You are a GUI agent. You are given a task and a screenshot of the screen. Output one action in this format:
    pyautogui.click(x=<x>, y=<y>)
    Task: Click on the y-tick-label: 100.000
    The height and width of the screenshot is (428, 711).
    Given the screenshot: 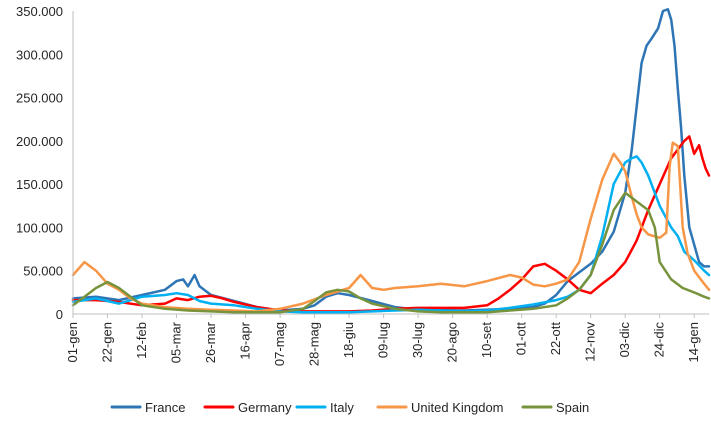 What is the action you would take?
    pyautogui.click(x=39, y=227)
    